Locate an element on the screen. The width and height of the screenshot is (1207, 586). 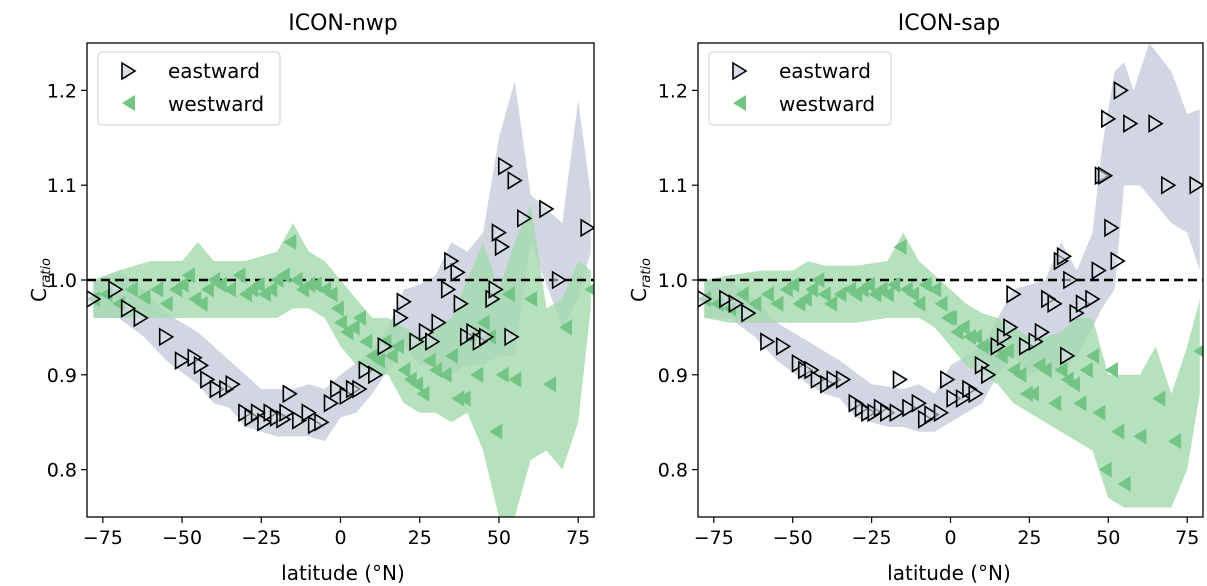
legend-westward-label: westward is located at coordinates (827, 104).